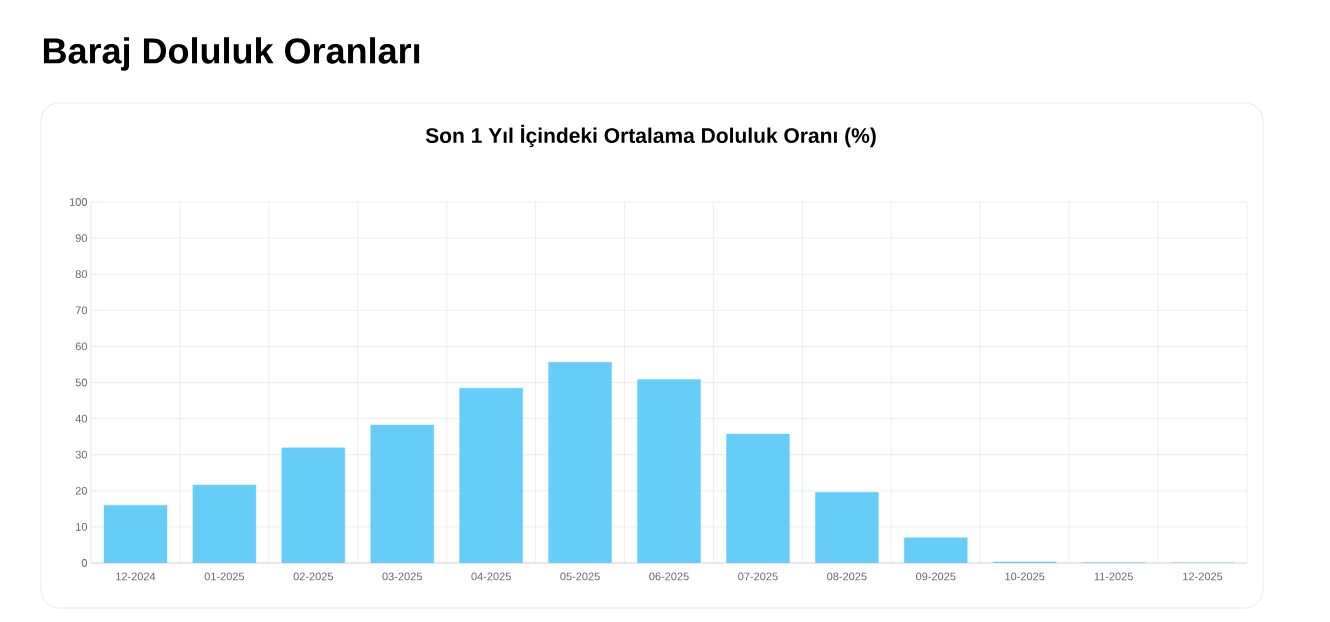 This screenshot has height=622, width=1330. What do you see at coordinates (313, 576) in the screenshot?
I see `x-tick-label: 02-2025` at bounding box center [313, 576].